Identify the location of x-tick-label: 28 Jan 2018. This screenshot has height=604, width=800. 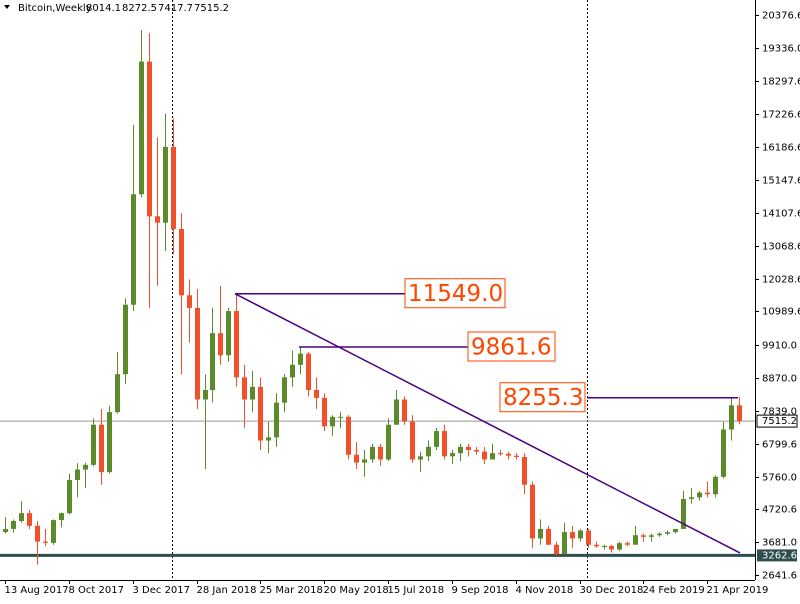
(227, 590).